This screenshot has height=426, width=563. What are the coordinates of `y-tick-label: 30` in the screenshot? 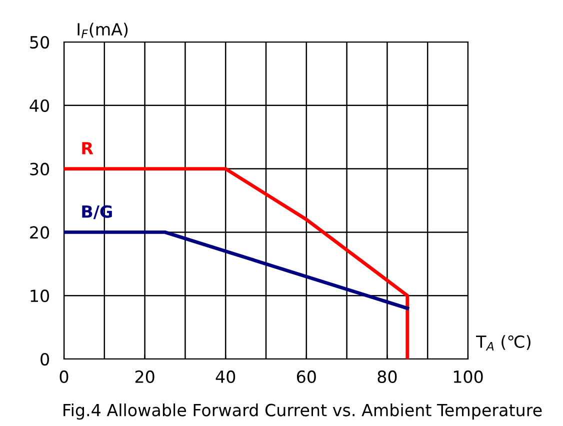 It's located at (40, 169).